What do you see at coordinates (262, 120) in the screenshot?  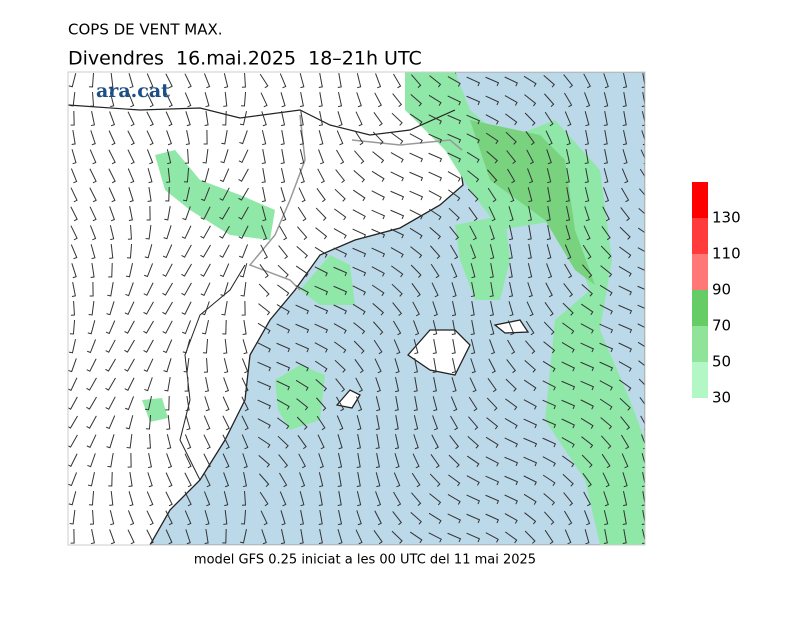 I see `border` at bounding box center [262, 120].